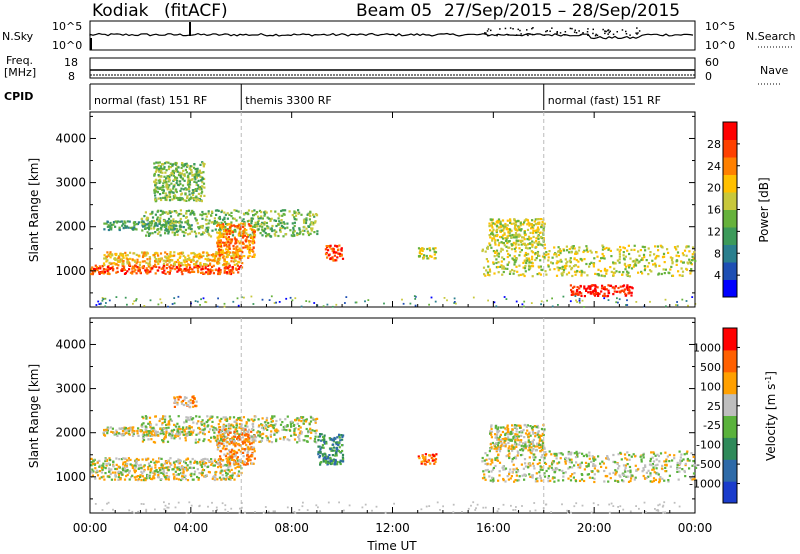  What do you see at coordinates (394, 11) in the screenshot?
I see `beam-title: Beam 05` at bounding box center [394, 11].